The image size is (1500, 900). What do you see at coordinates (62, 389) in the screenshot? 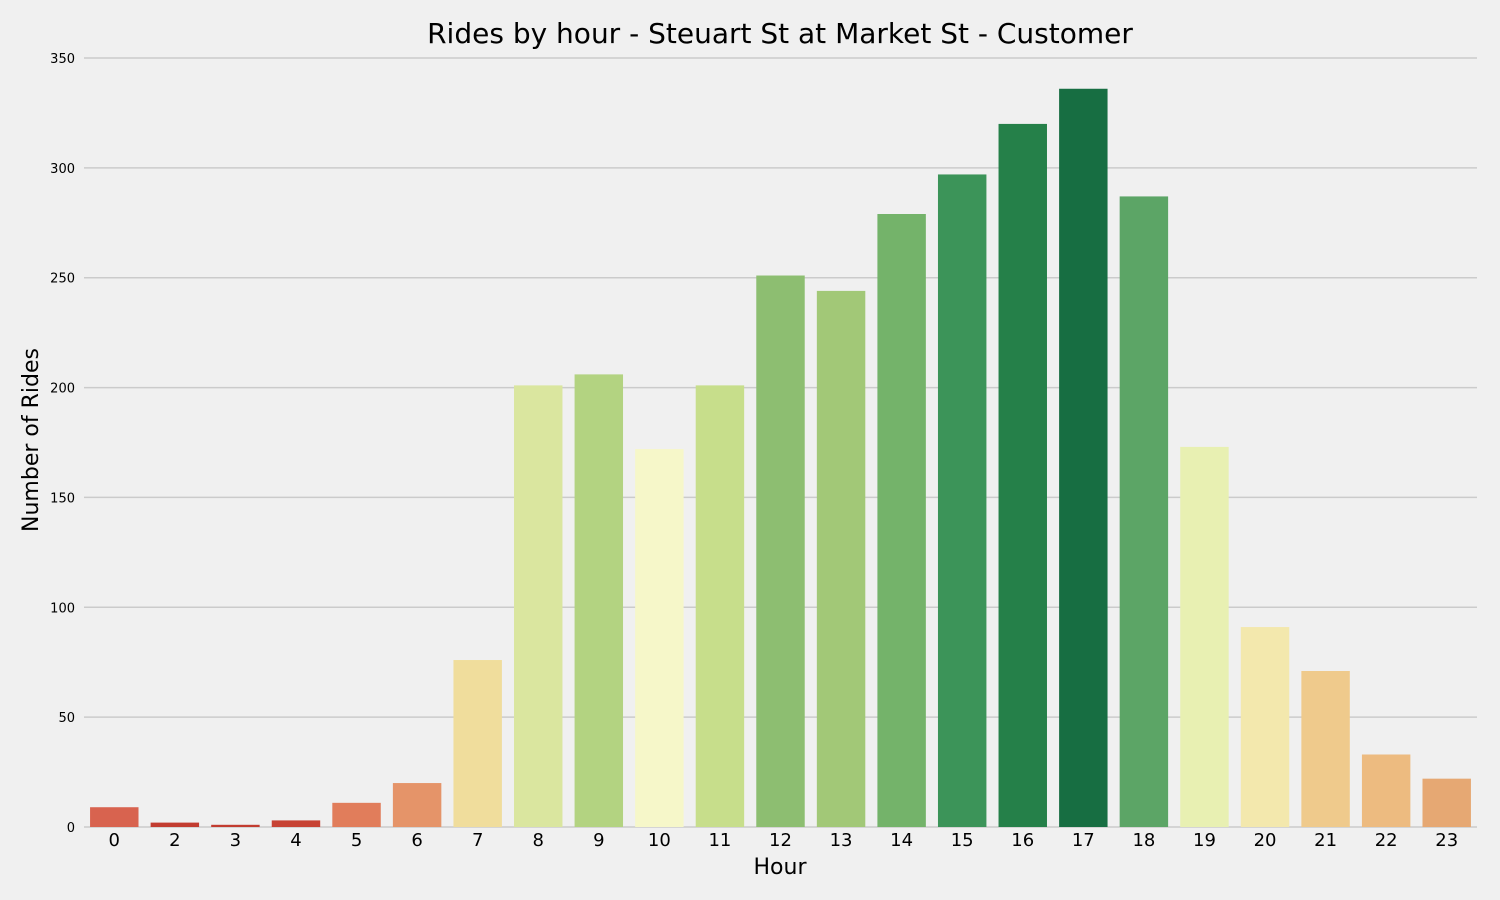
I see `y-tick-label: 200` at bounding box center [62, 389].